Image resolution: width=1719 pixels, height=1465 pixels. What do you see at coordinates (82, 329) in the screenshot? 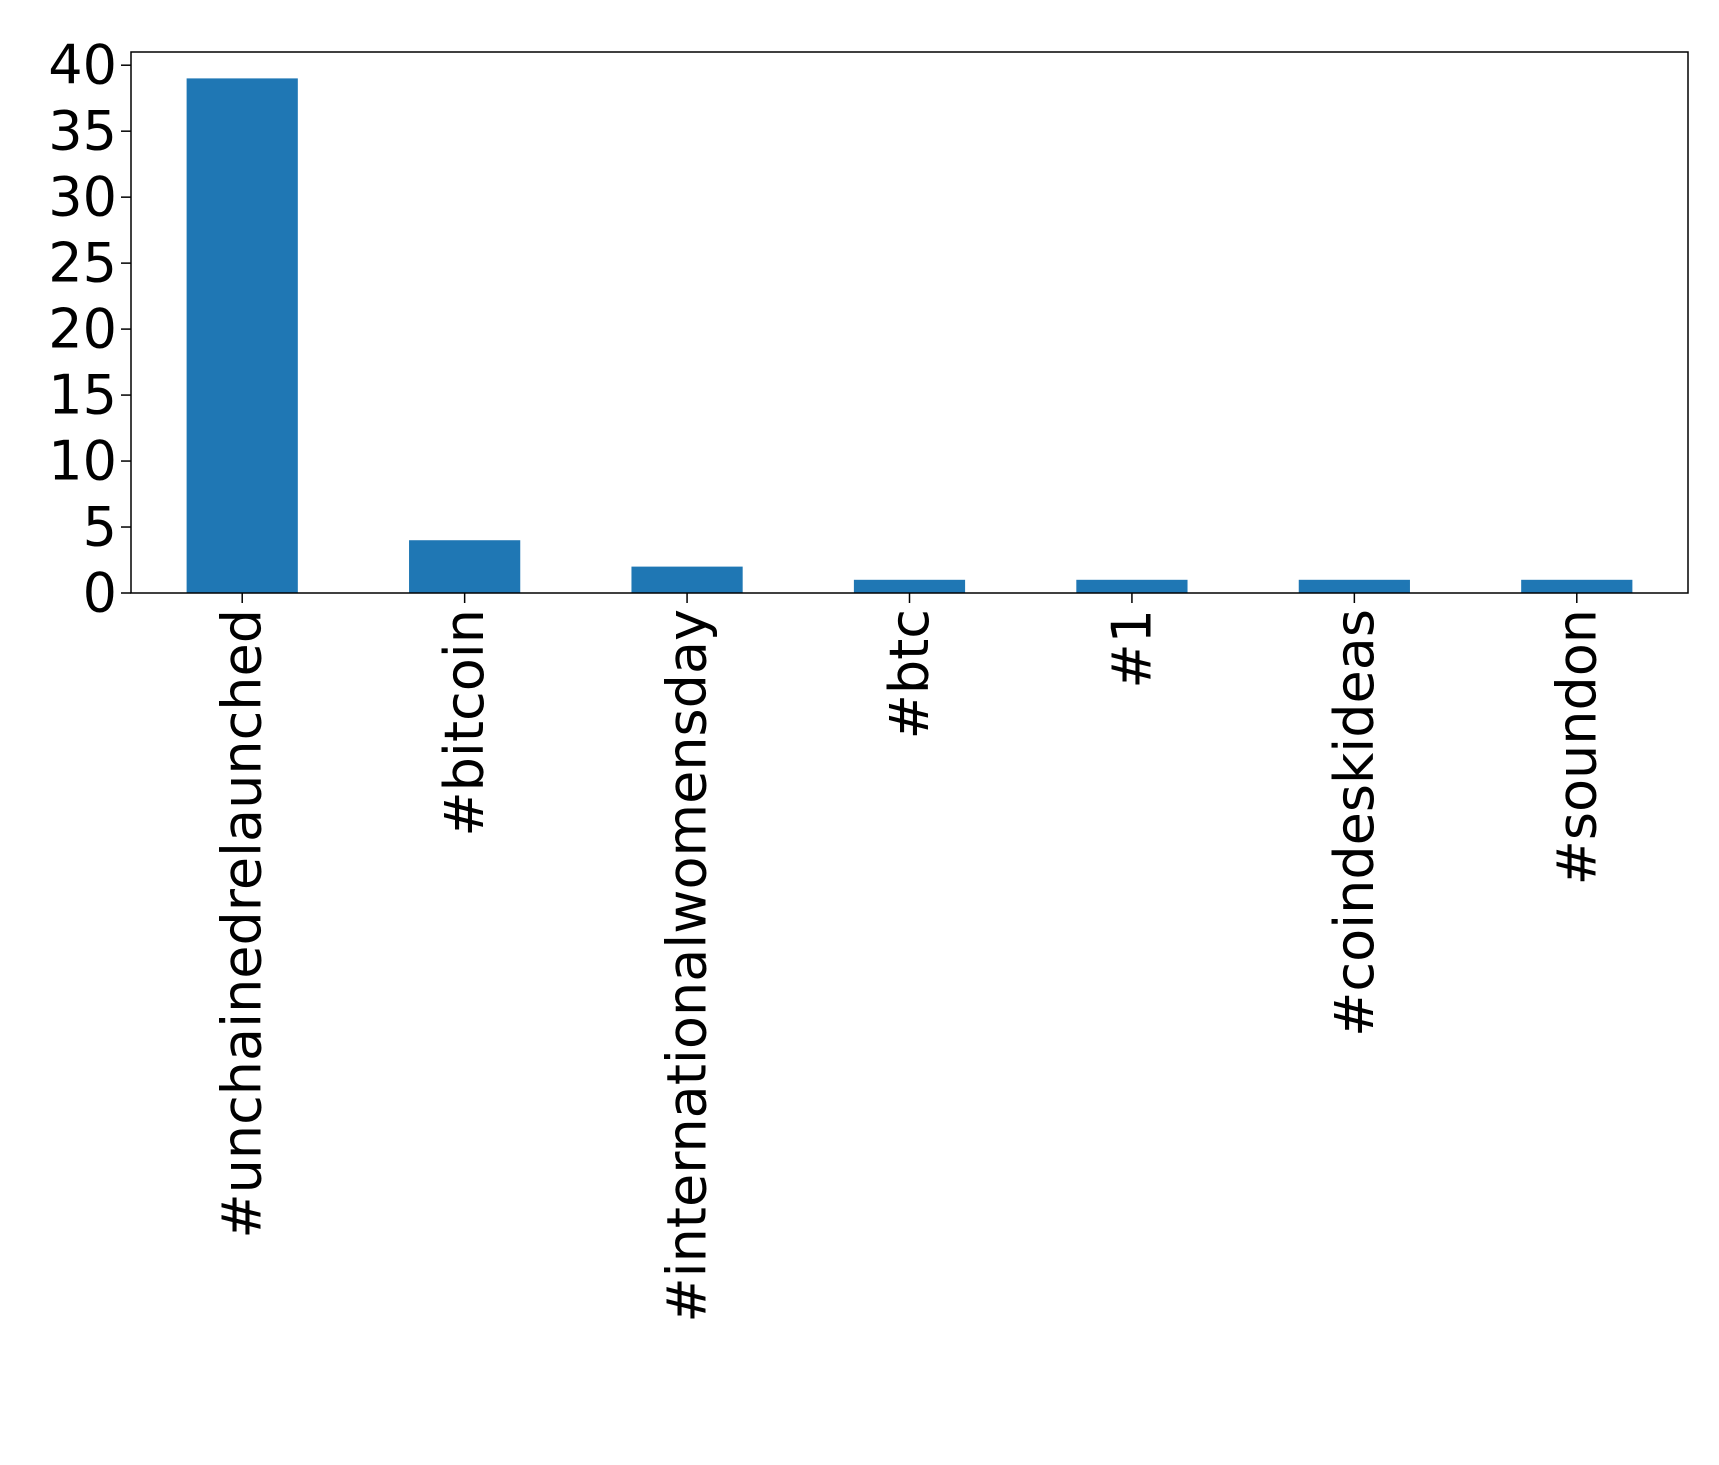
I see `y-tick-label: 20` at bounding box center [82, 329].